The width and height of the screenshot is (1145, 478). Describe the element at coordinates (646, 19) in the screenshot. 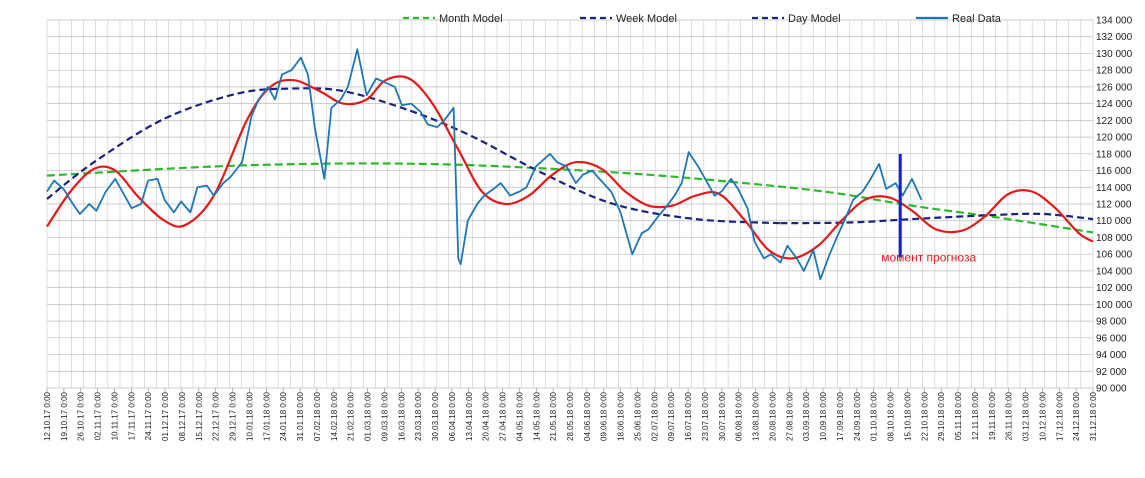

I see `legend-label: Week Model` at that location.